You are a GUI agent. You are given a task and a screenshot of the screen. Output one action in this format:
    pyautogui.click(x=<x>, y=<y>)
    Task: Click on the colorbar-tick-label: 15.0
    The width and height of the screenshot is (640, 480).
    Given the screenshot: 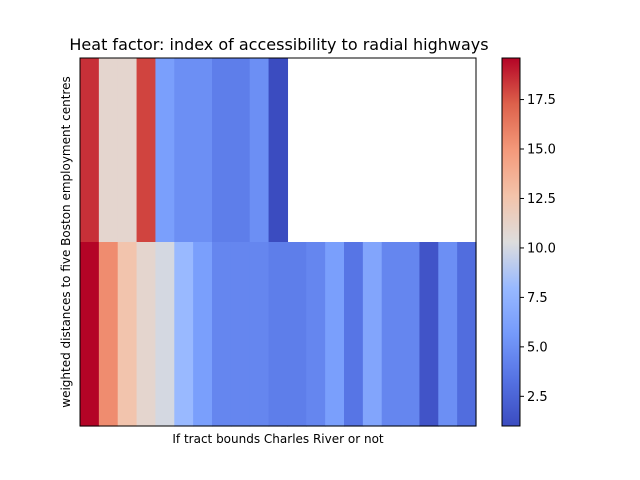 What is the action you would take?
    pyautogui.click(x=541, y=150)
    